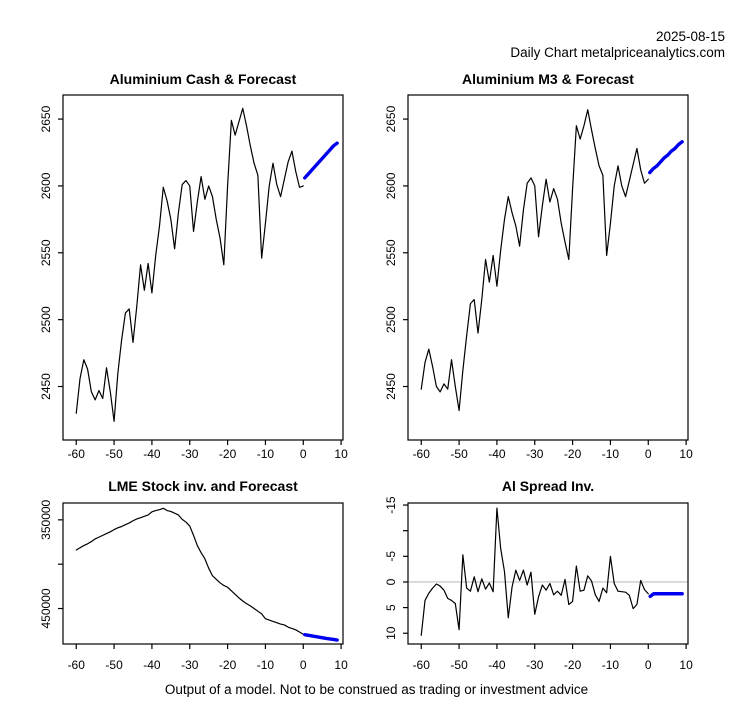 The height and width of the screenshot is (708, 753). I want to click on header-source-line: Daily Chart metalpriceanalytics.com, so click(617, 52).